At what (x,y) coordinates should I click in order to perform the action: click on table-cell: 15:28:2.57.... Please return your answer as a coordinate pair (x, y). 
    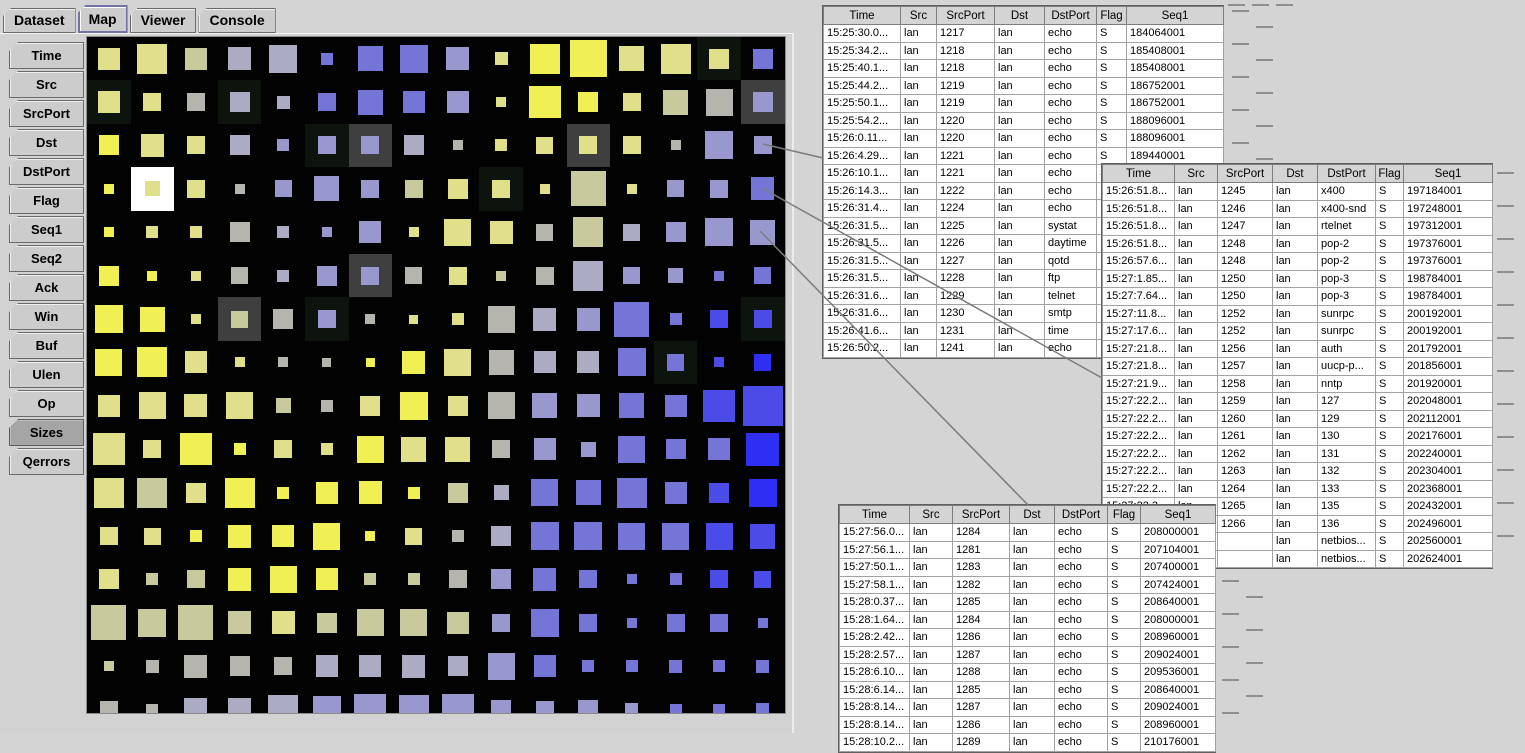
    Looking at the image, I should click on (874, 654).